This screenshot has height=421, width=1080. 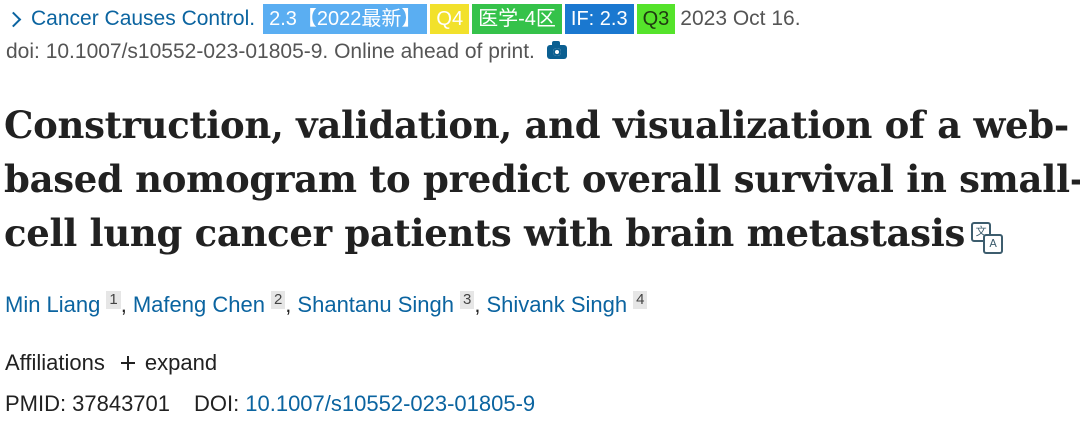 I want to click on author-link: Mafeng Chen, so click(x=198, y=304).